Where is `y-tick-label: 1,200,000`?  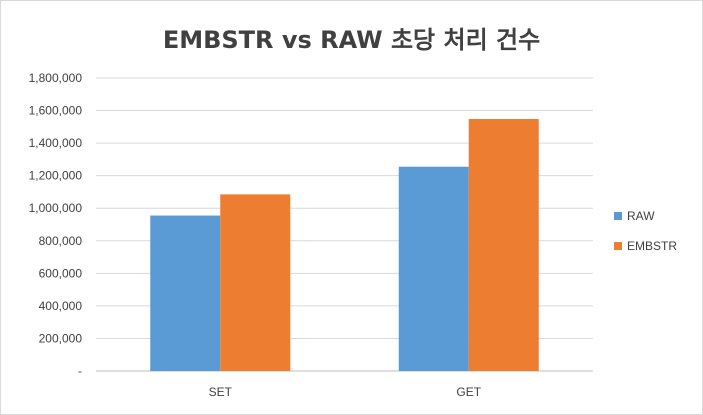 y-tick-label: 1,200,000 is located at coordinates (56, 176).